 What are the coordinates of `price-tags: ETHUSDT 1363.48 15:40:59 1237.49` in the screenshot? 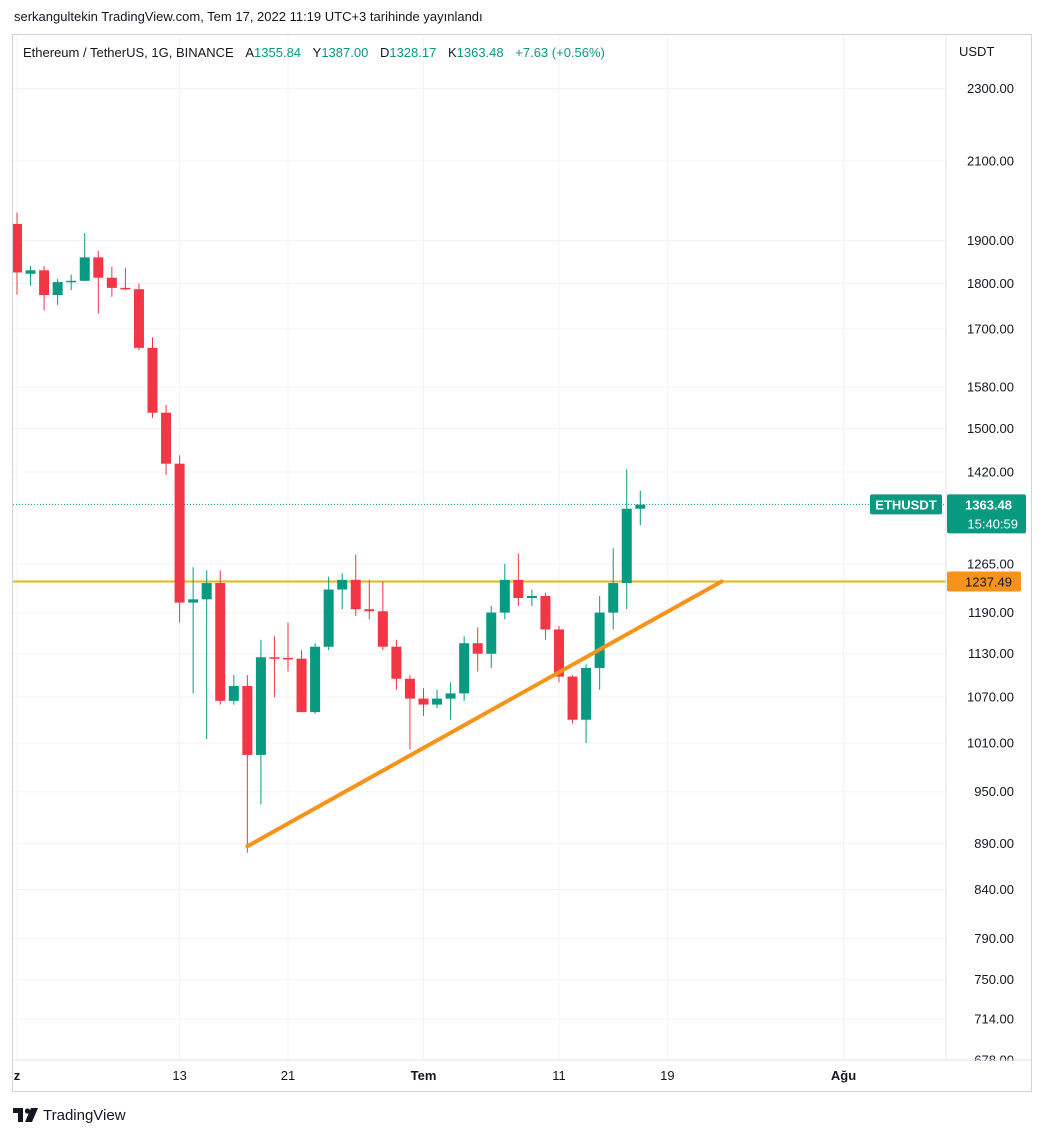 It's located at (948, 543).